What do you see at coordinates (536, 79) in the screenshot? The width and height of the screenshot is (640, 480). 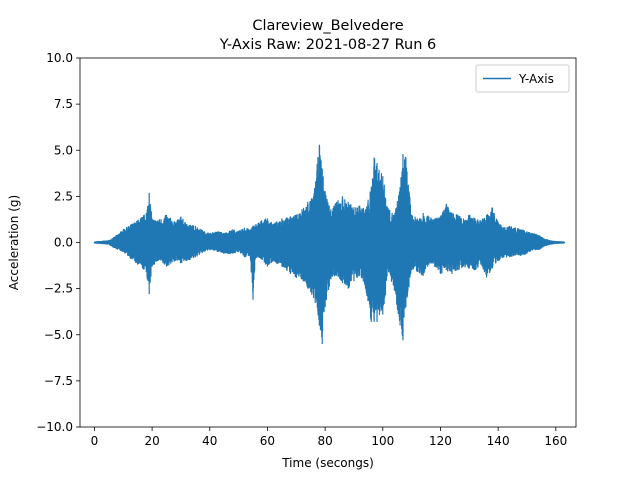 I see `legend-label-y-axis: Y-Axis` at bounding box center [536, 79].